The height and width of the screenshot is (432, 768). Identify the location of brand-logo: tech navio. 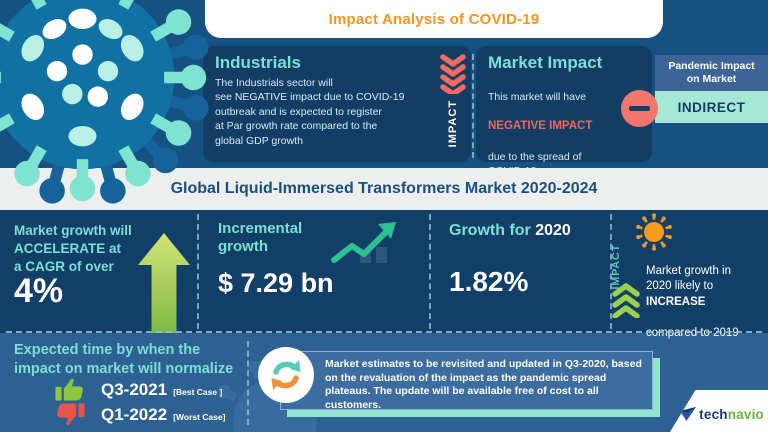
(719, 411).